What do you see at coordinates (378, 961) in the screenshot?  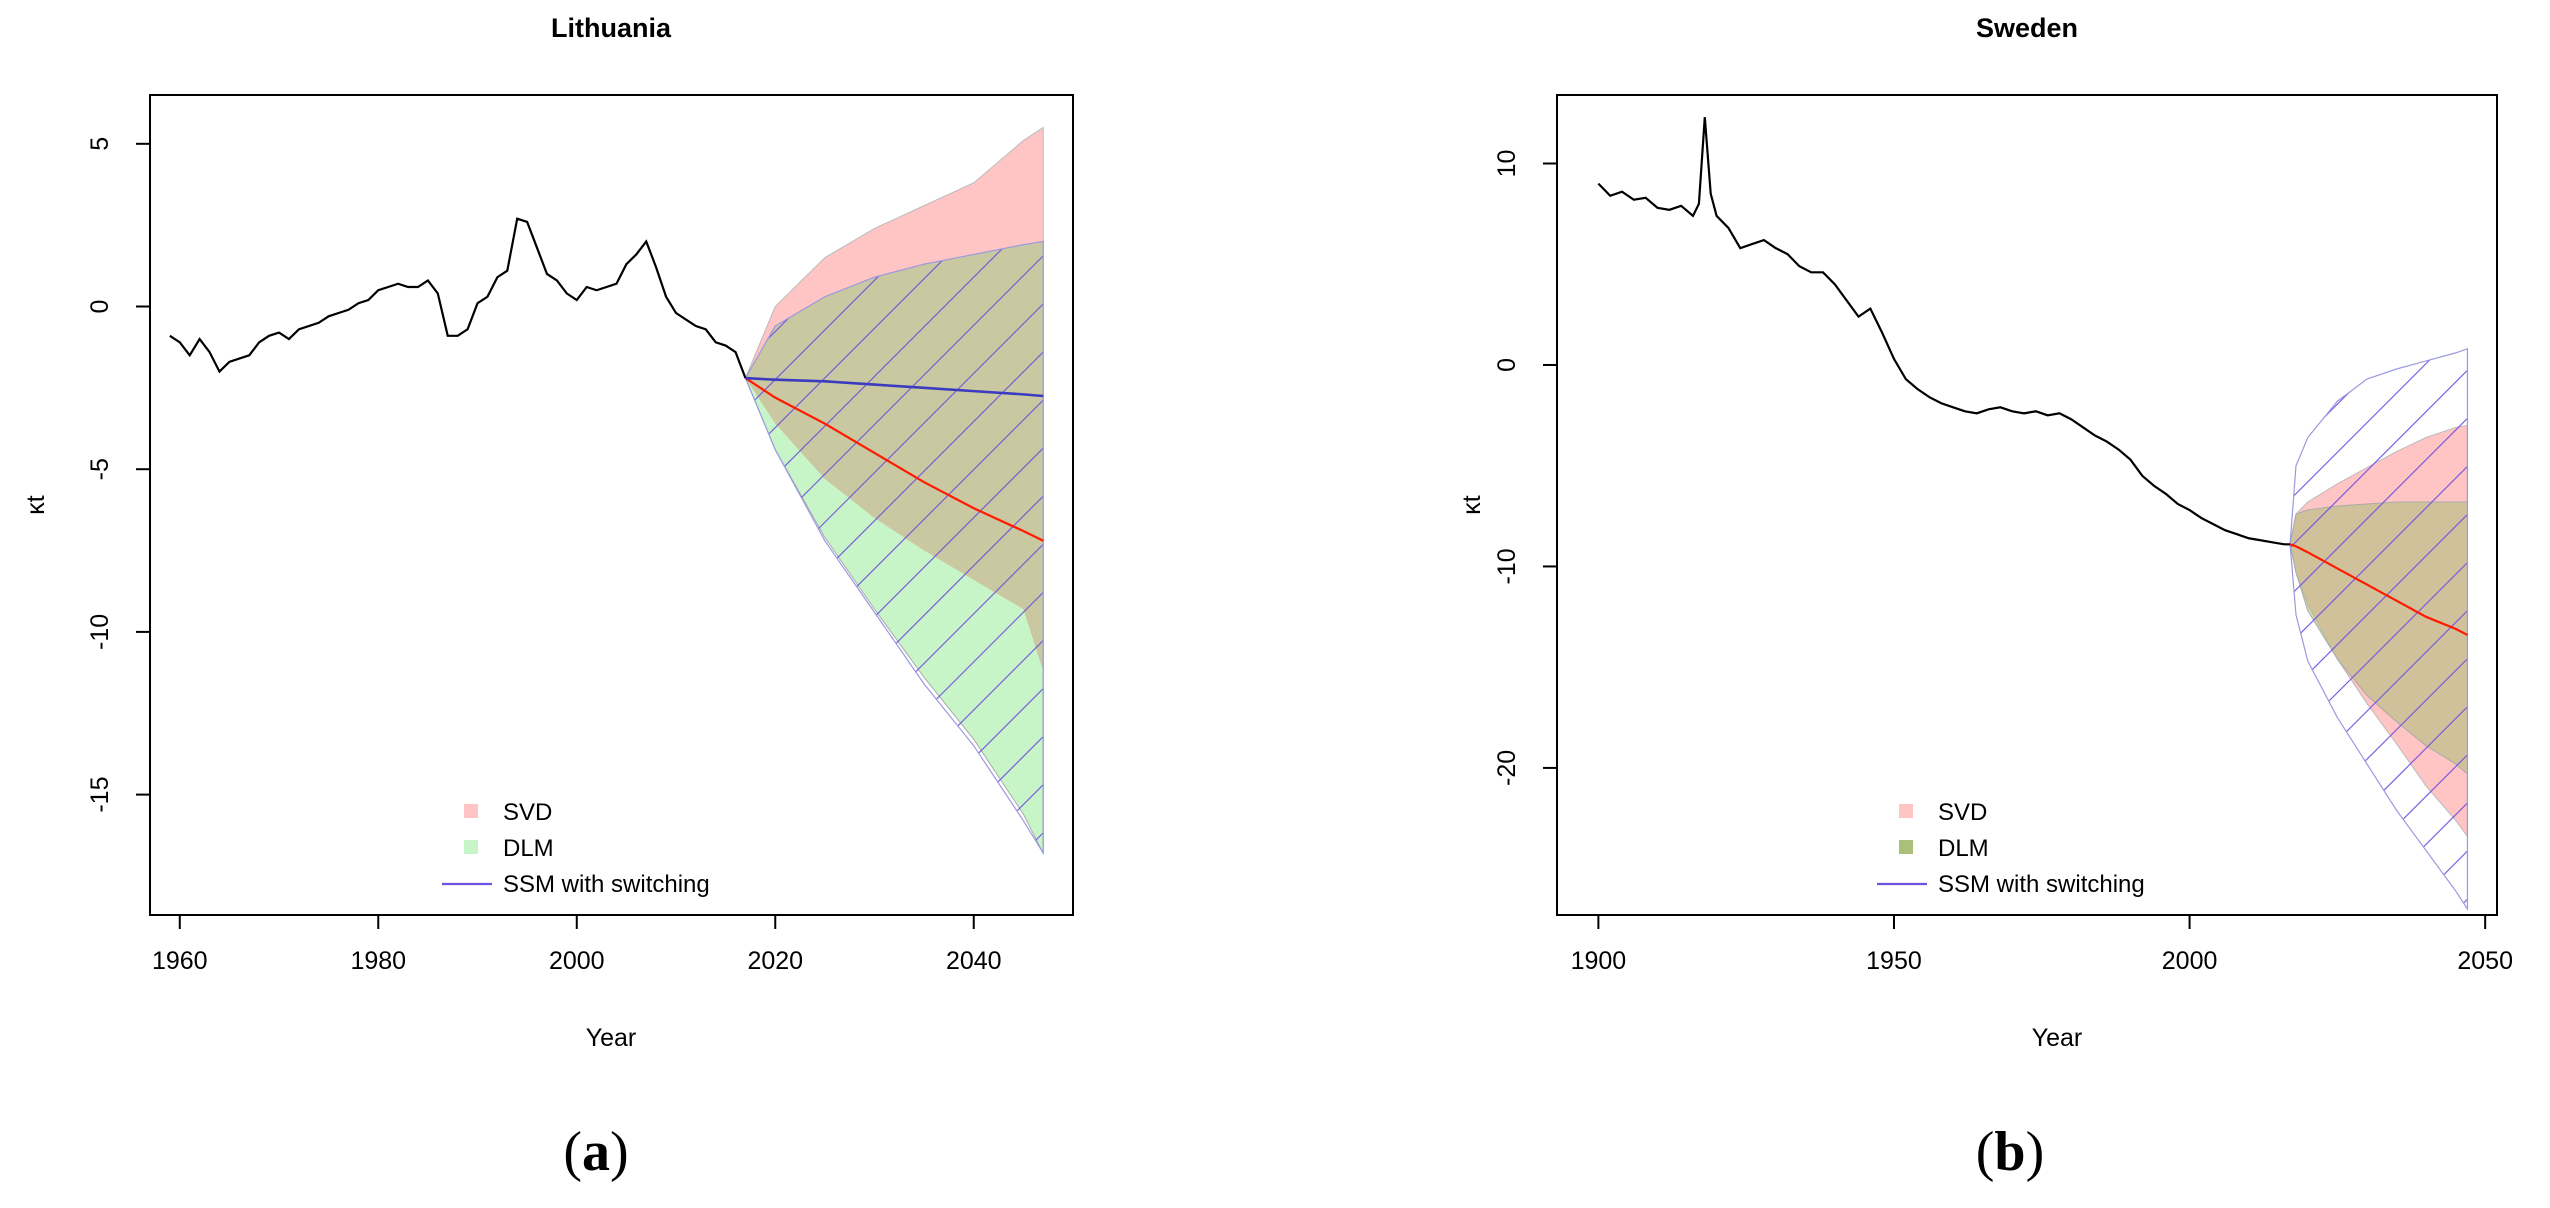 I see `x-tick-label: 1980` at bounding box center [378, 961].